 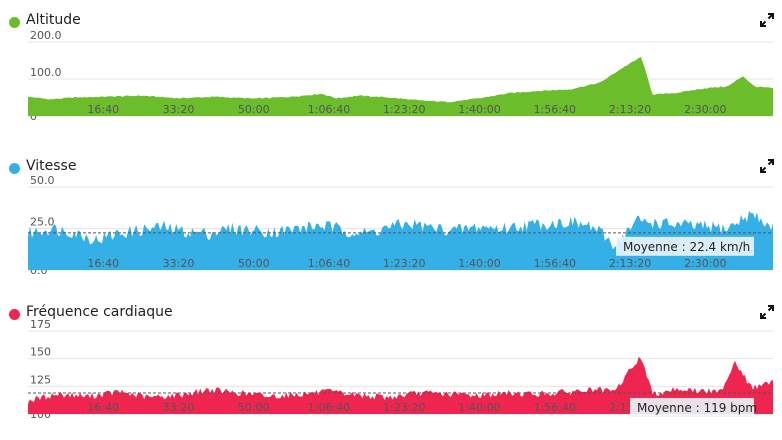 I want to click on altitude-header: Altitude, so click(x=391, y=21).